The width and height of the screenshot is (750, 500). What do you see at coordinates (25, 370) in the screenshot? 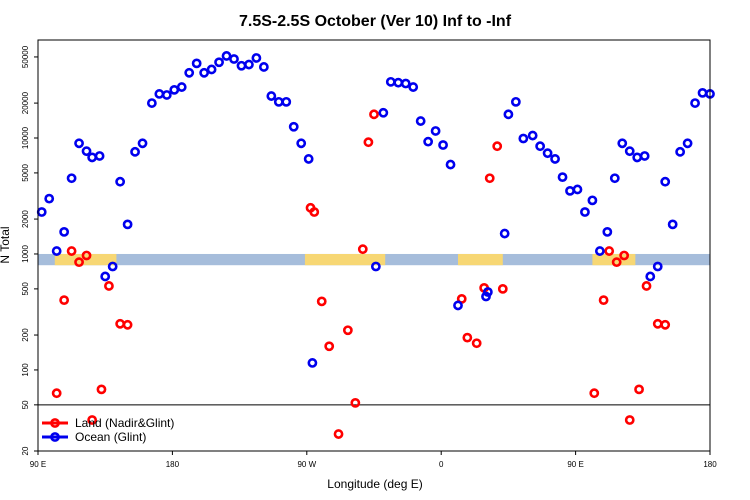
I see `y-tick-label: 100` at bounding box center [25, 370].